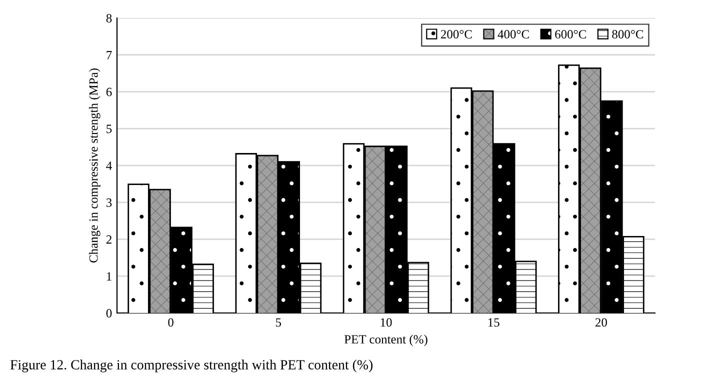  I want to click on caption: Figure 12. Change in compressive strength with PET content (%), so click(191, 366).